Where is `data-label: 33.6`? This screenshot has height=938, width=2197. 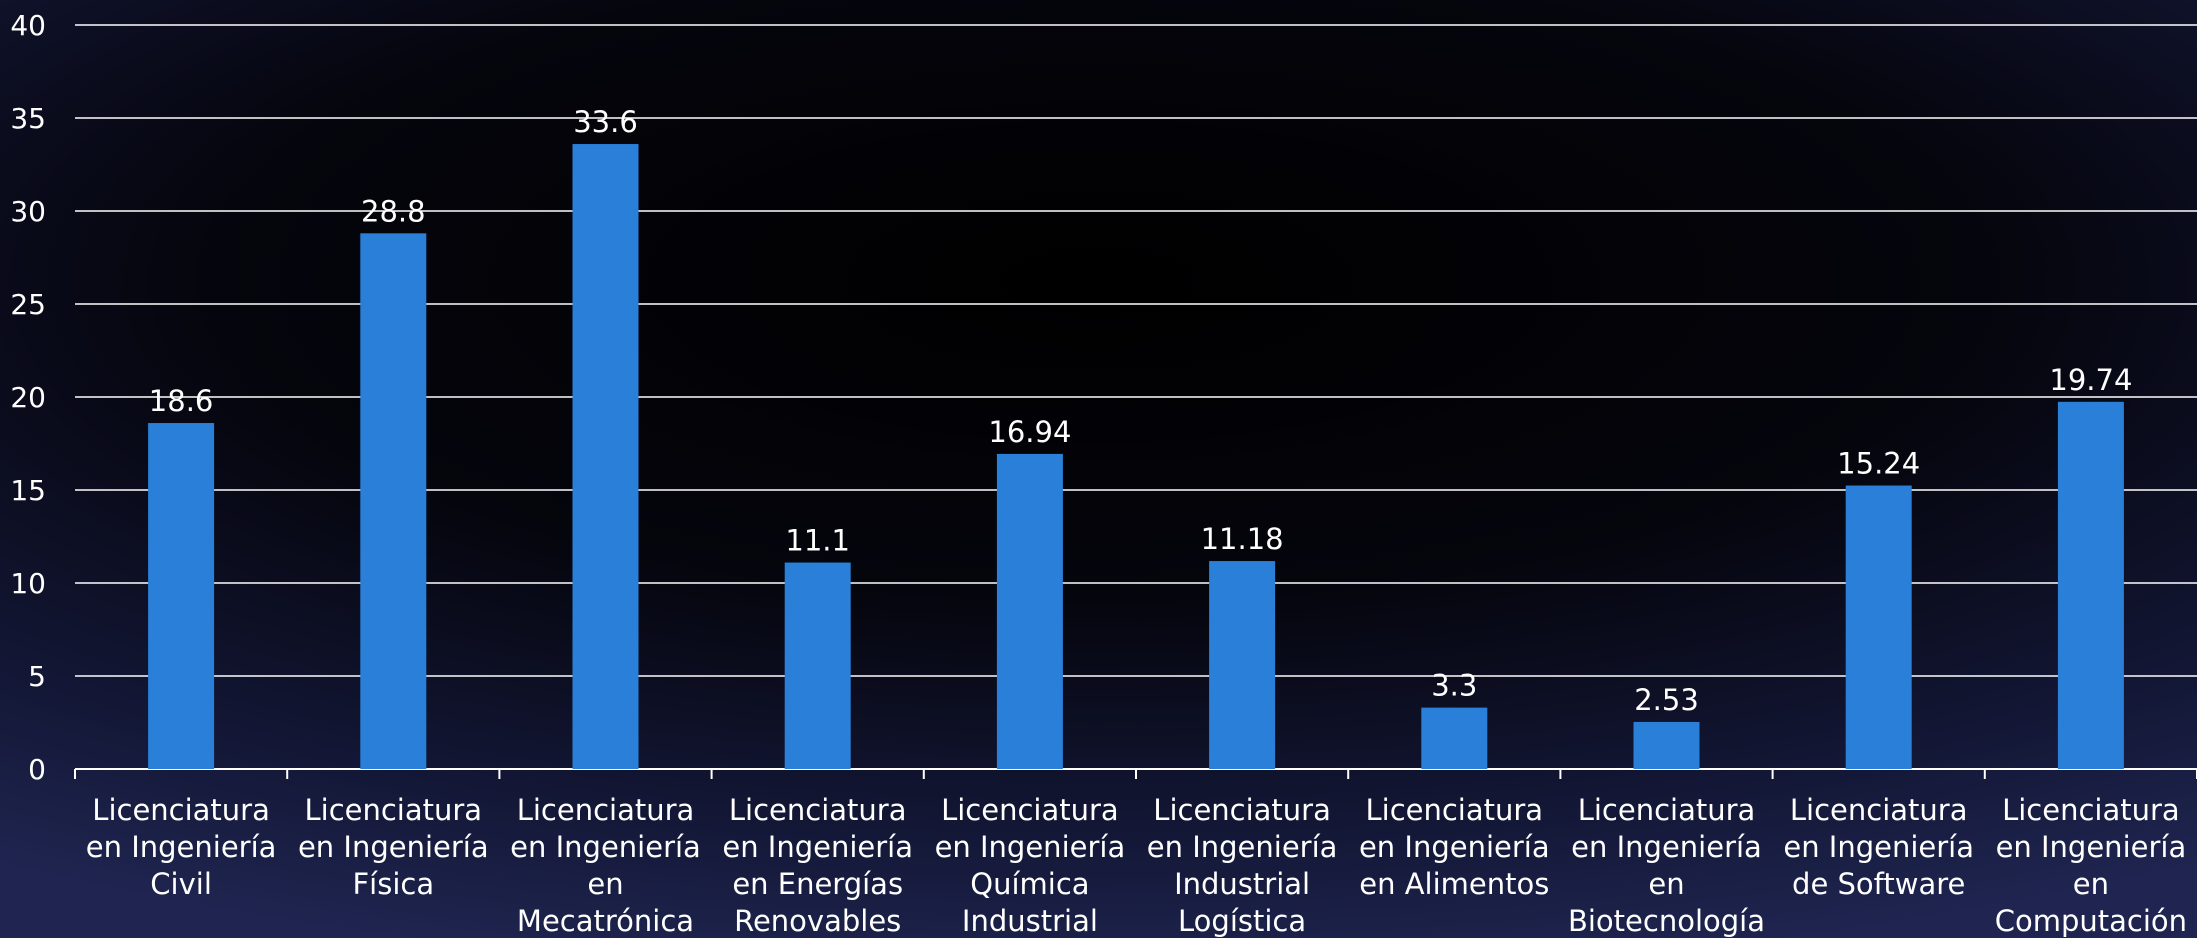 data-label: 33.6 is located at coordinates (605, 122).